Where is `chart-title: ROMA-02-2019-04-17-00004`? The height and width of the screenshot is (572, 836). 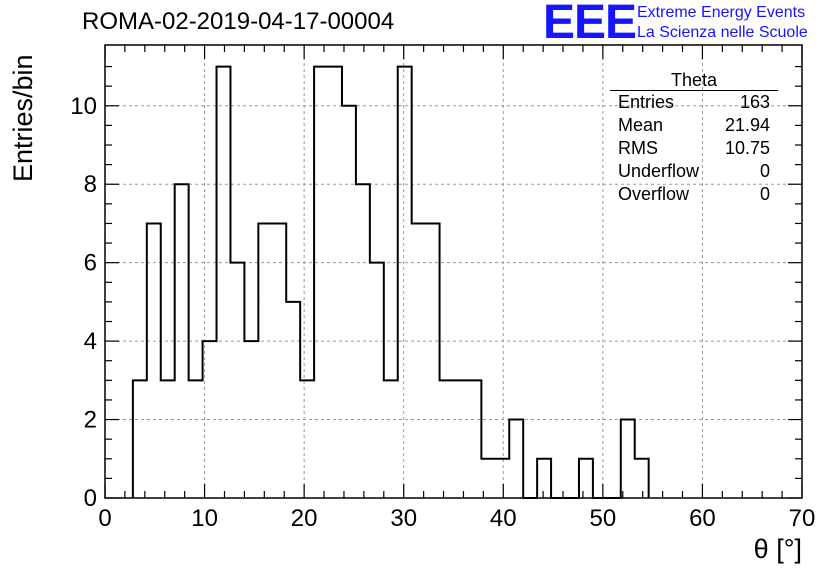
chart-title: ROMA-02-2019-04-17-00004 is located at coordinates (238, 21).